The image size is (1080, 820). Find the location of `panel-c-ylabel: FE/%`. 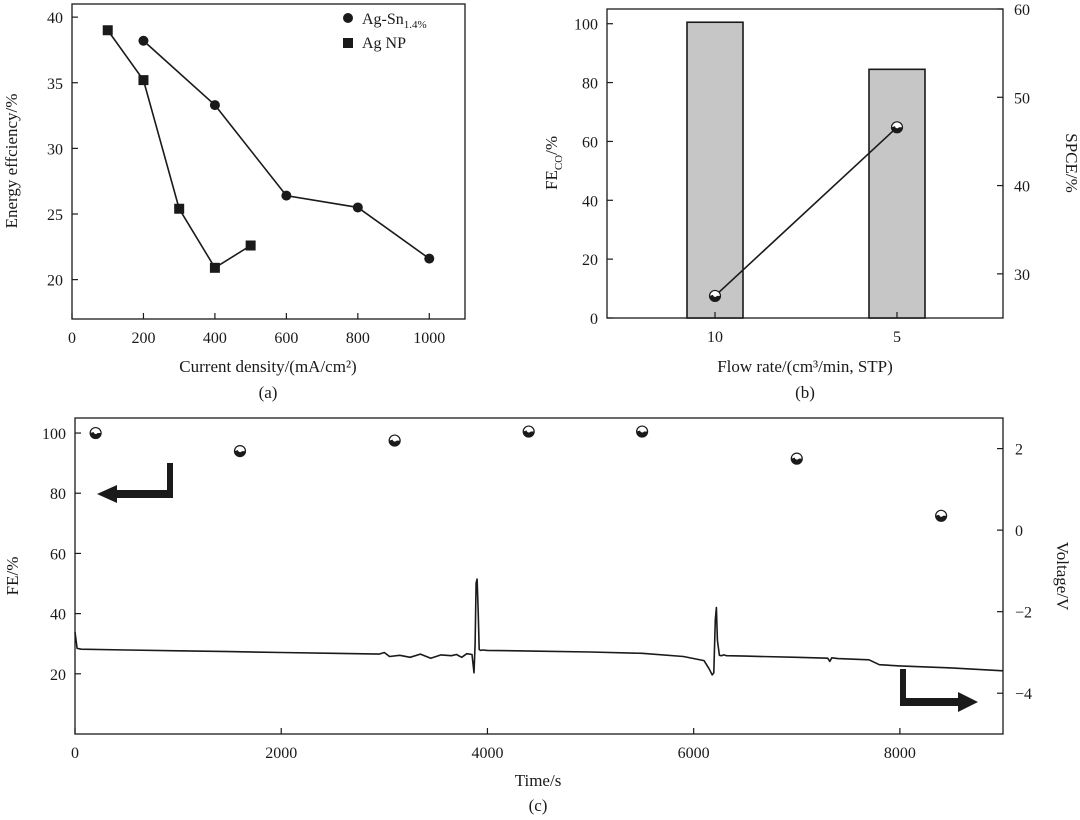

panel-c-ylabel: FE/% is located at coordinates (12, 576).